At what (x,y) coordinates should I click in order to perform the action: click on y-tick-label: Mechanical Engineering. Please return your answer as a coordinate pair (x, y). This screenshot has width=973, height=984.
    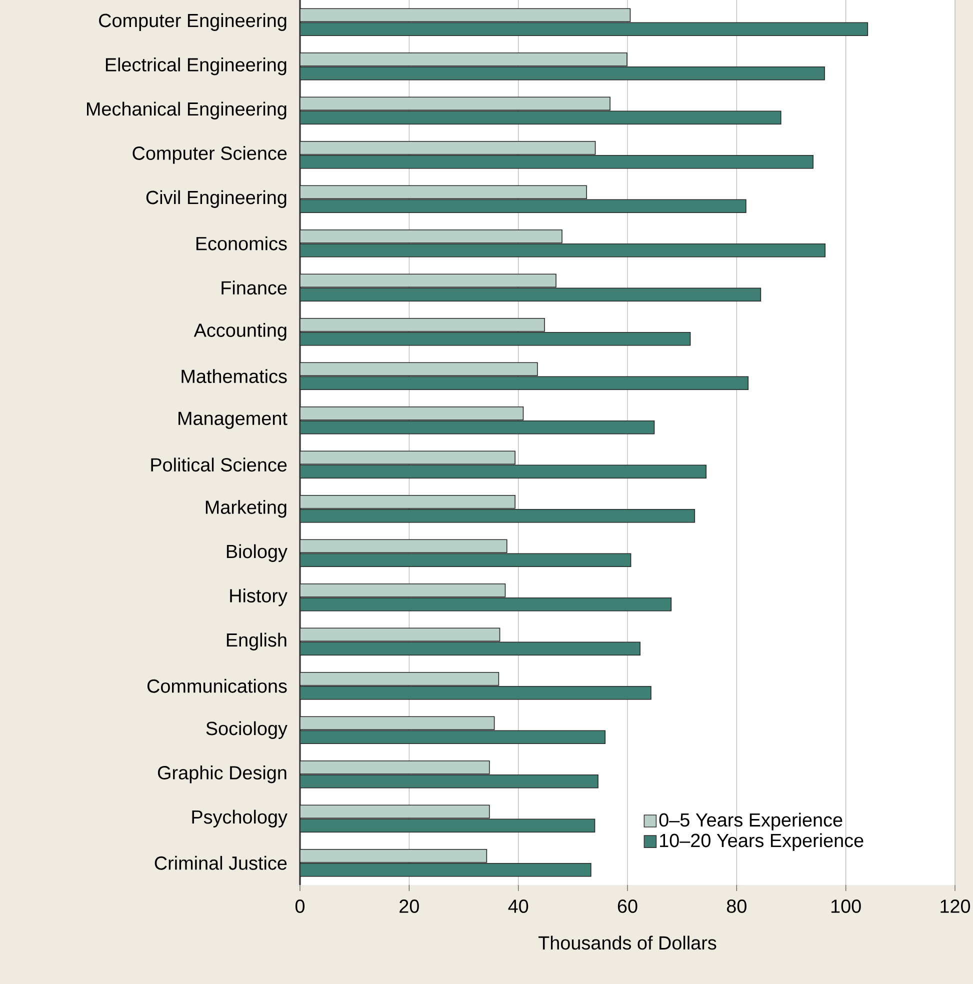
    Looking at the image, I should click on (186, 111).